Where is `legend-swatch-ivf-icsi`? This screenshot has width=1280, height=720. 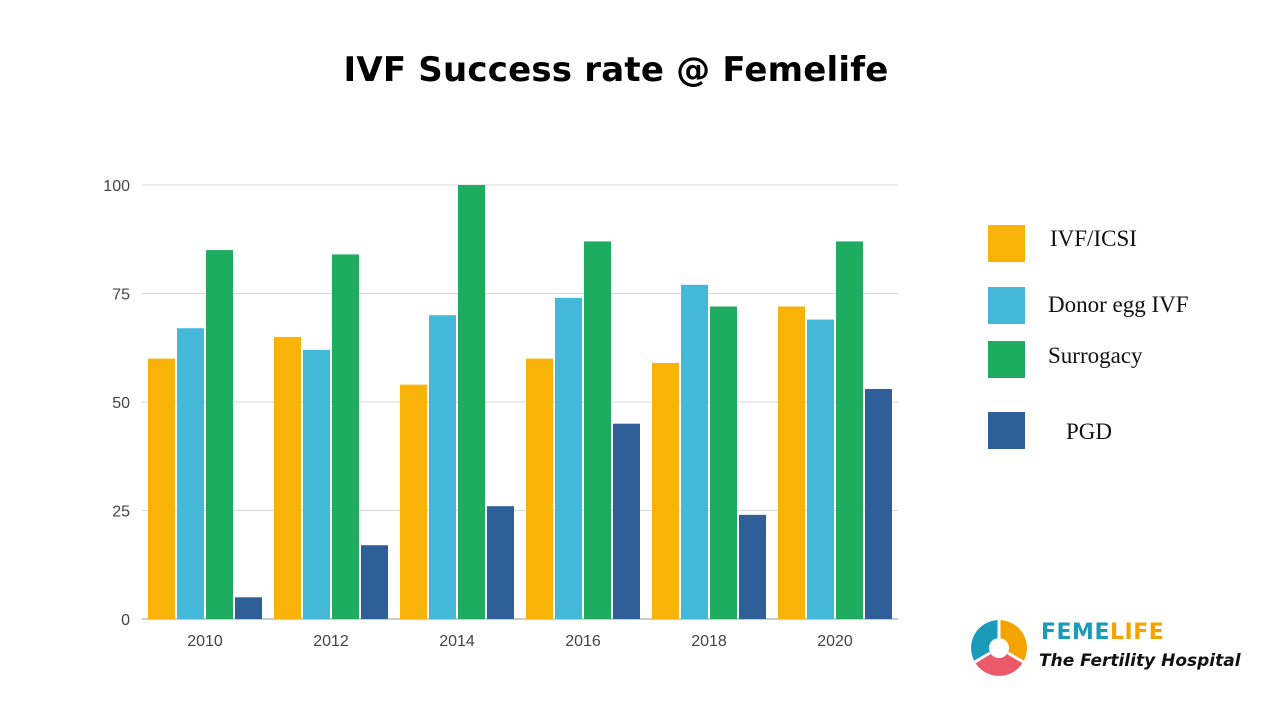
legend-swatch-ivf-icsi is located at coordinates (1006, 243).